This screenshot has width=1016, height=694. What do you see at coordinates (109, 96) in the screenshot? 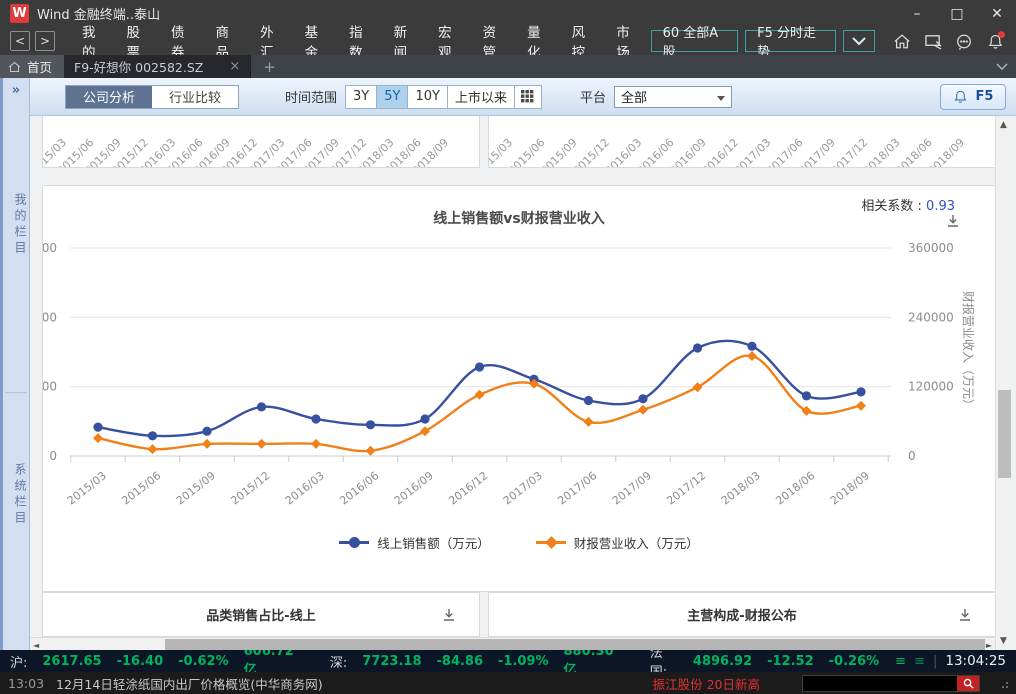
I see `view-tab-company-analysis: 公司分析` at bounding box center [109, 96].